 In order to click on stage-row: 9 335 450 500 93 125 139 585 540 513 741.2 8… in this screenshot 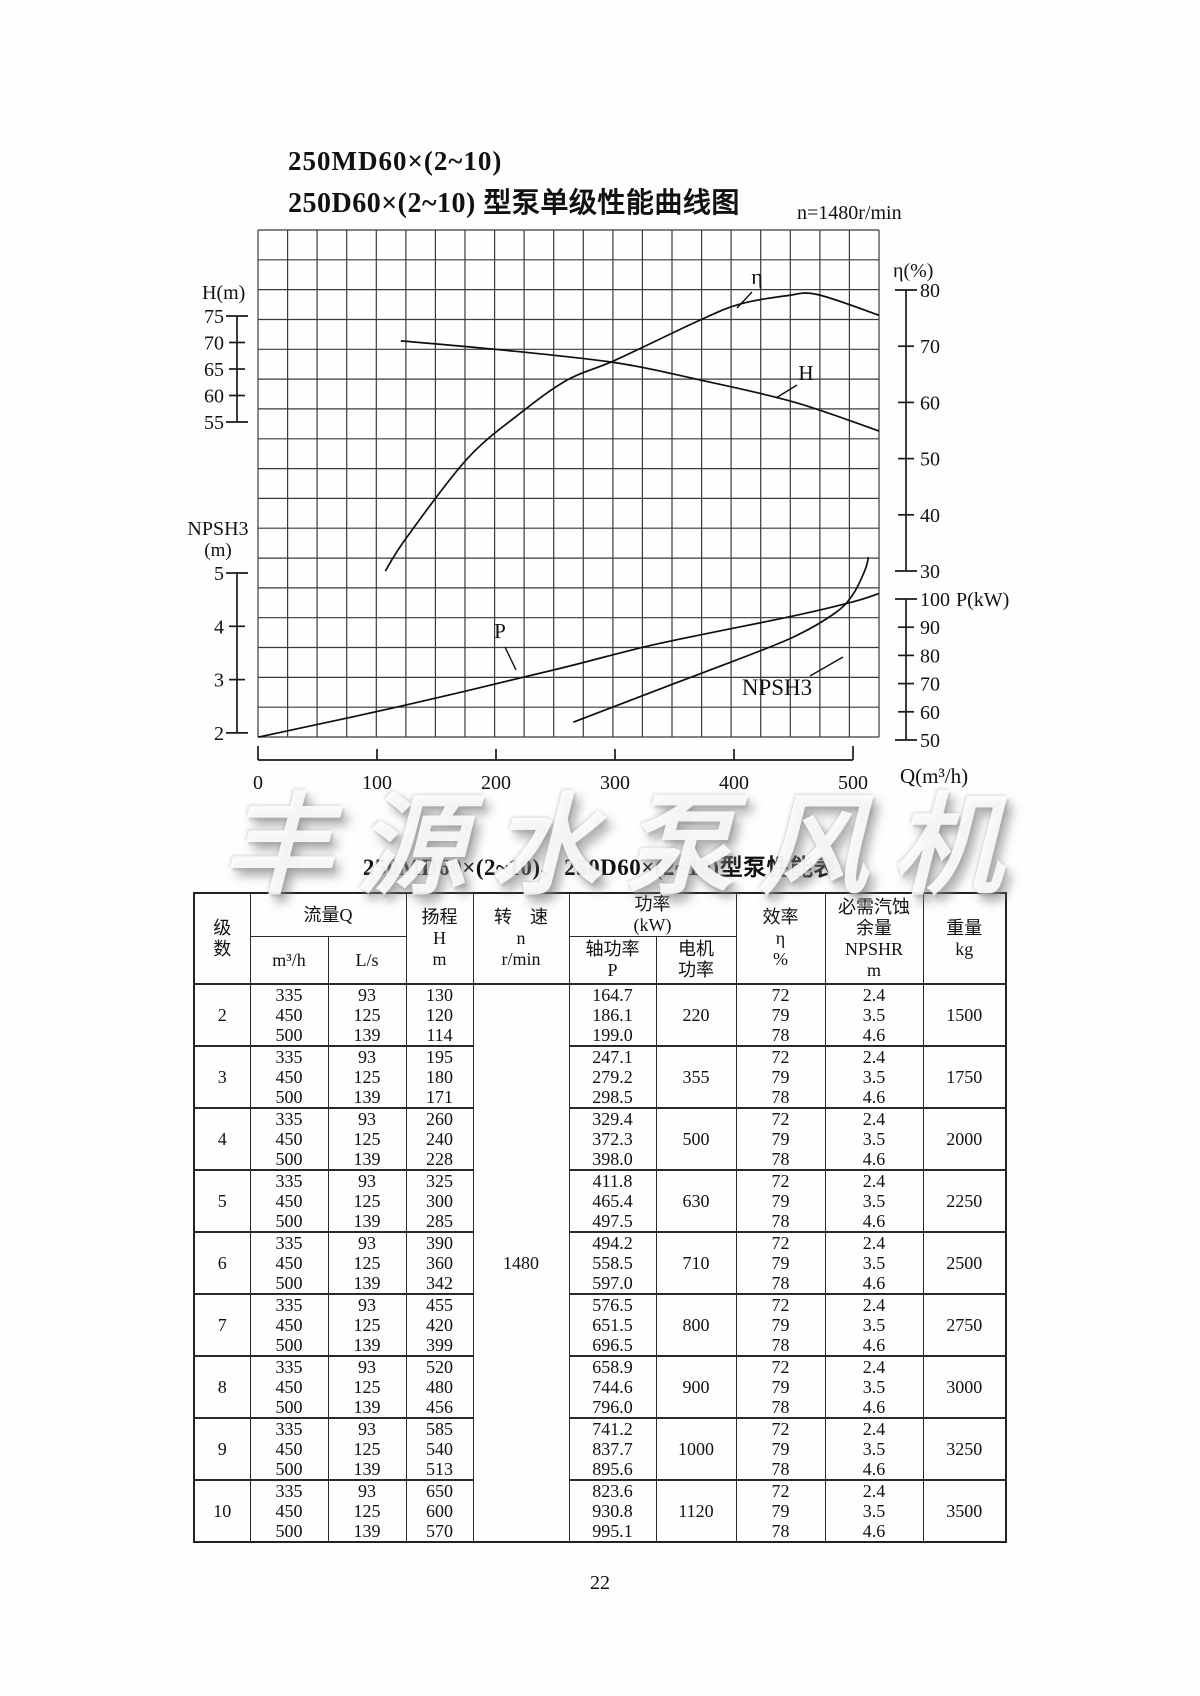, I will do `click(600, 1449)`.